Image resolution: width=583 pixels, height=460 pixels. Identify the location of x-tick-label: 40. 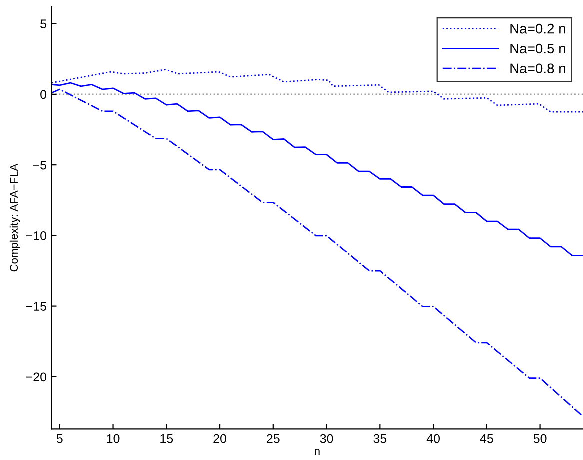
(433, 439).